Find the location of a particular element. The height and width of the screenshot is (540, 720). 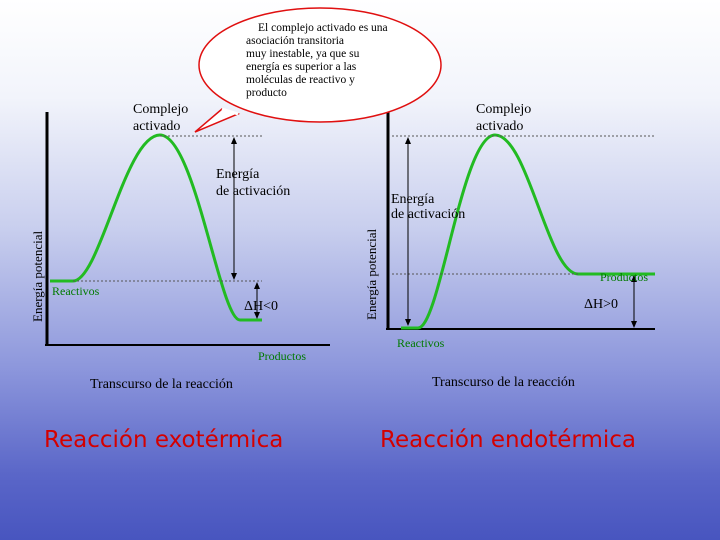

right-reactants-label: Reactivos is located at coordinates (421, 343).